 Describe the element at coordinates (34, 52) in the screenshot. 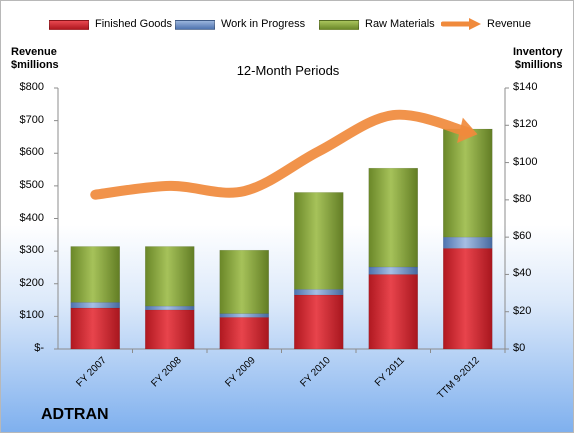

I see `left-axis-title-line1: Revenue` at that location.